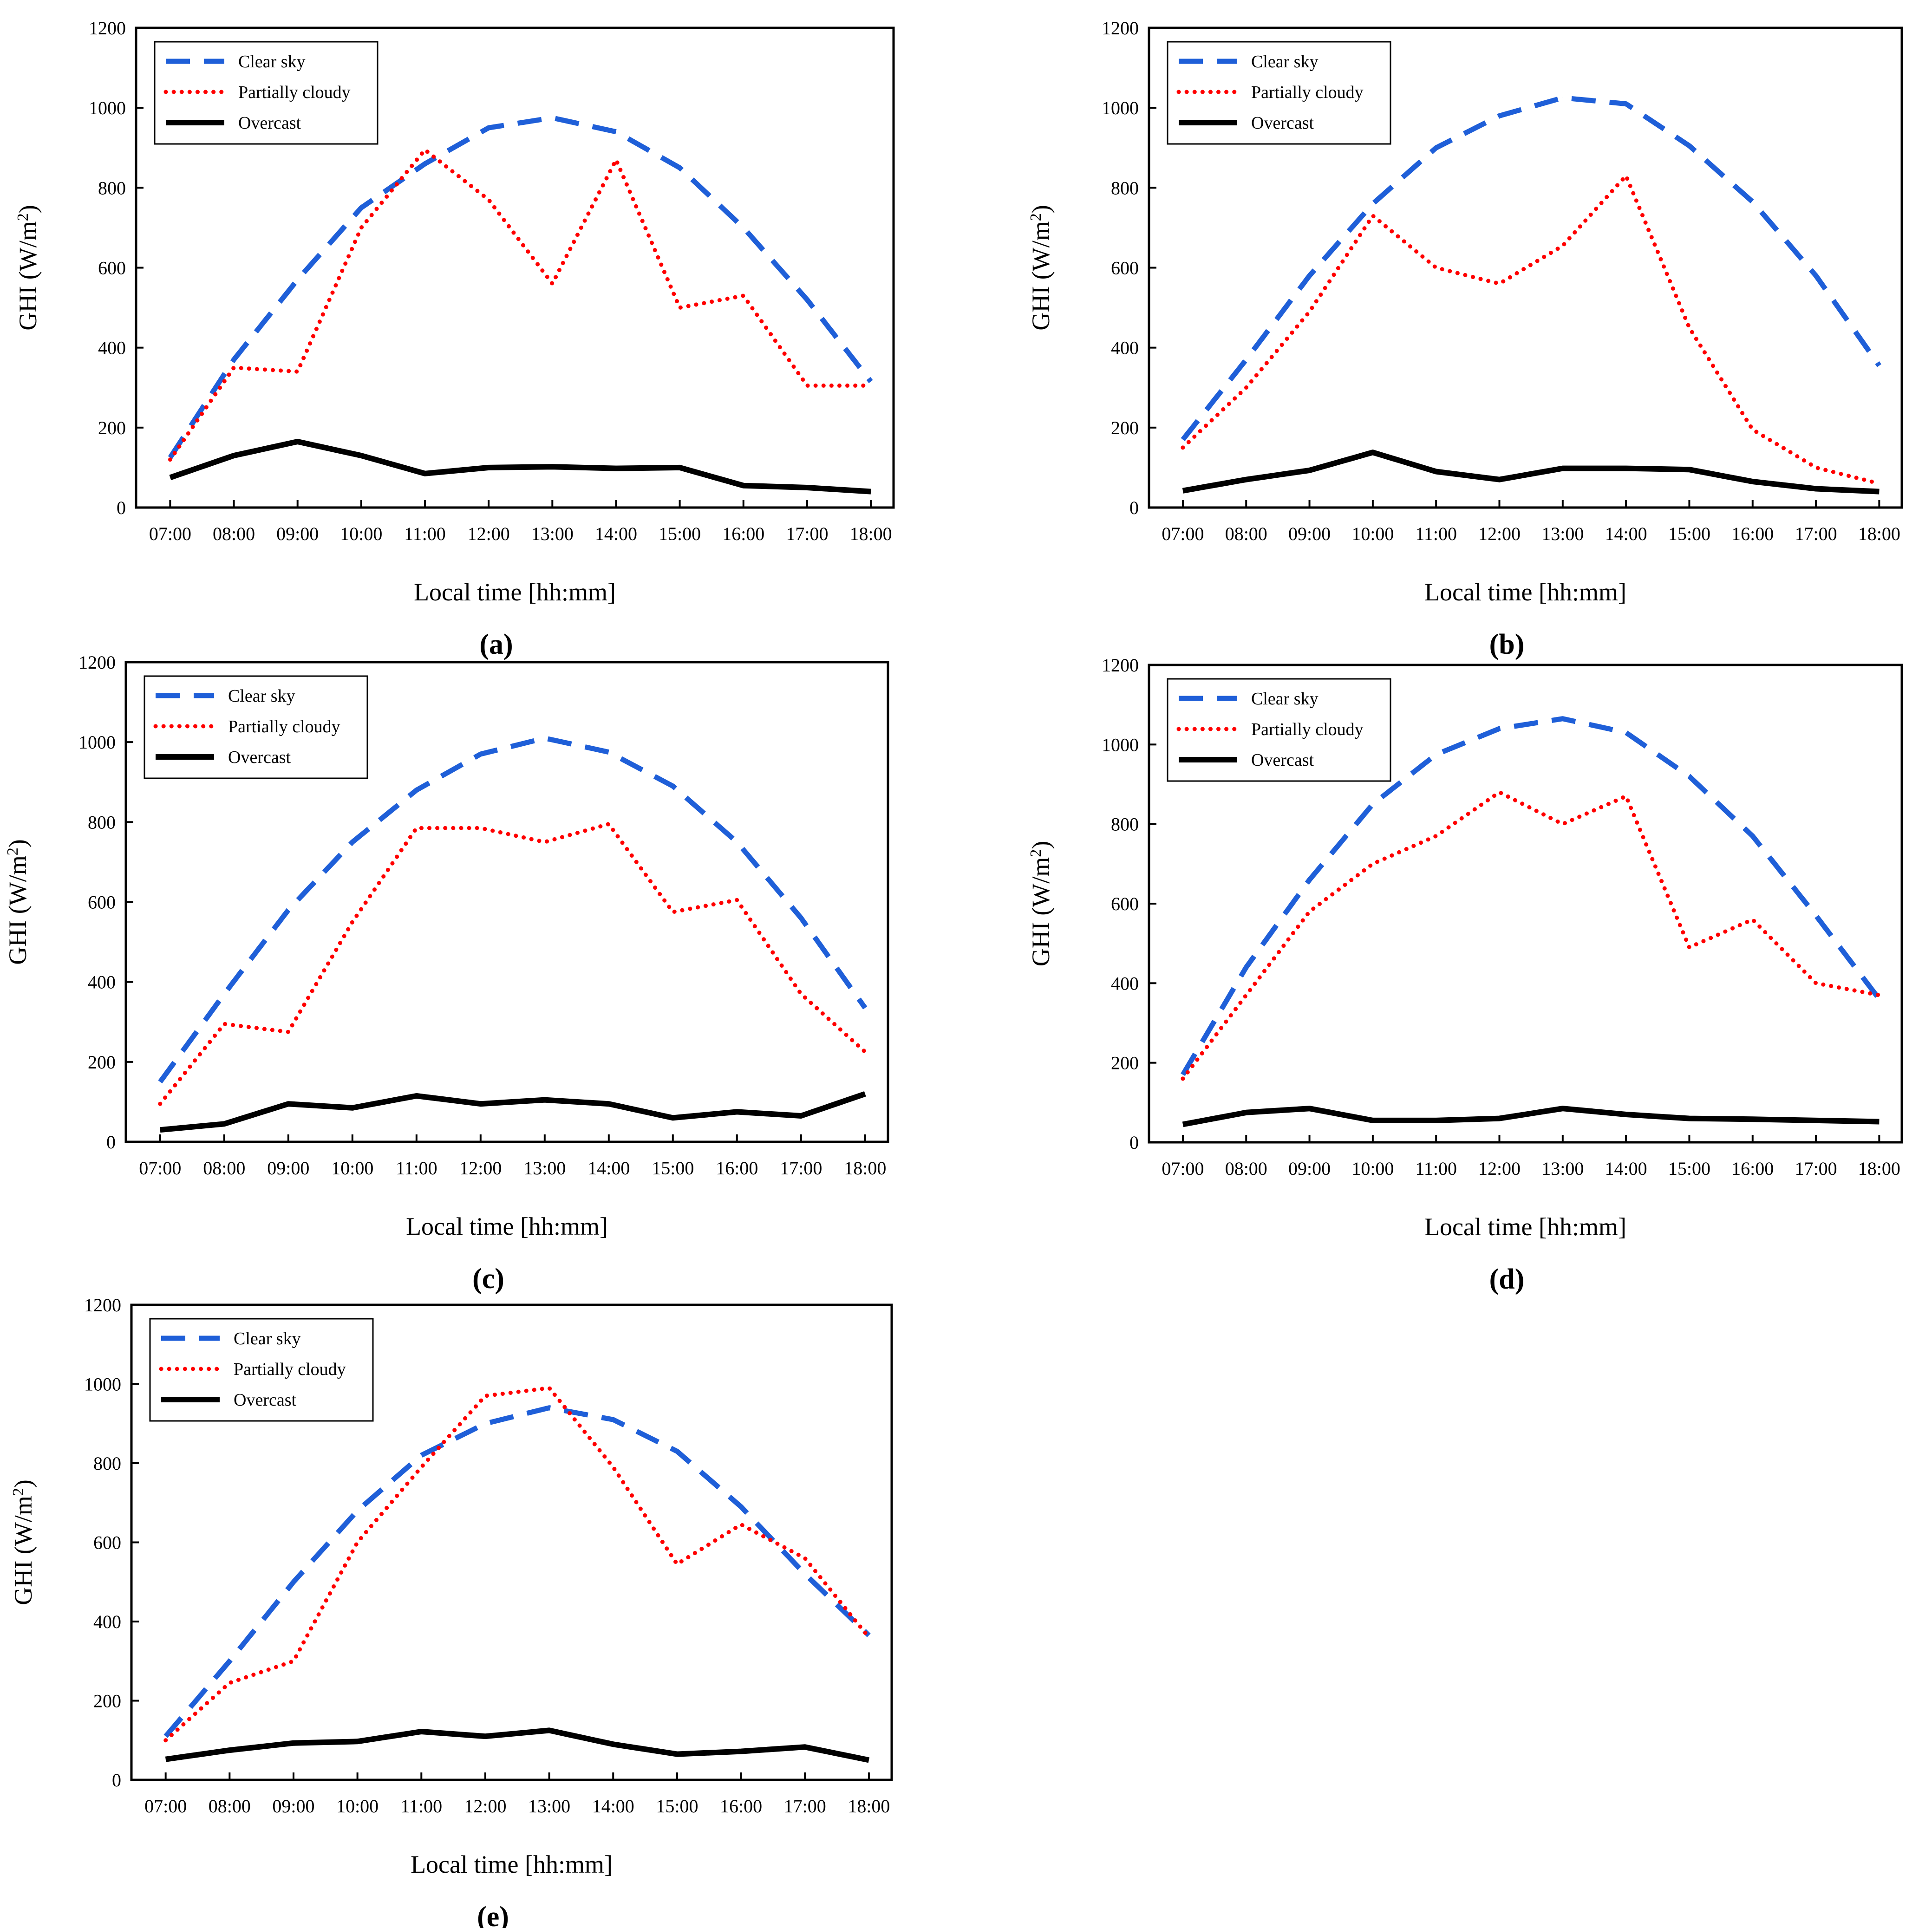 This screenshot has height=1928, width=1932. What do you see at coordinates (1507, 644) in the screenshot?
I see `panel-label: (b)` at bounding box center [1507, 644].